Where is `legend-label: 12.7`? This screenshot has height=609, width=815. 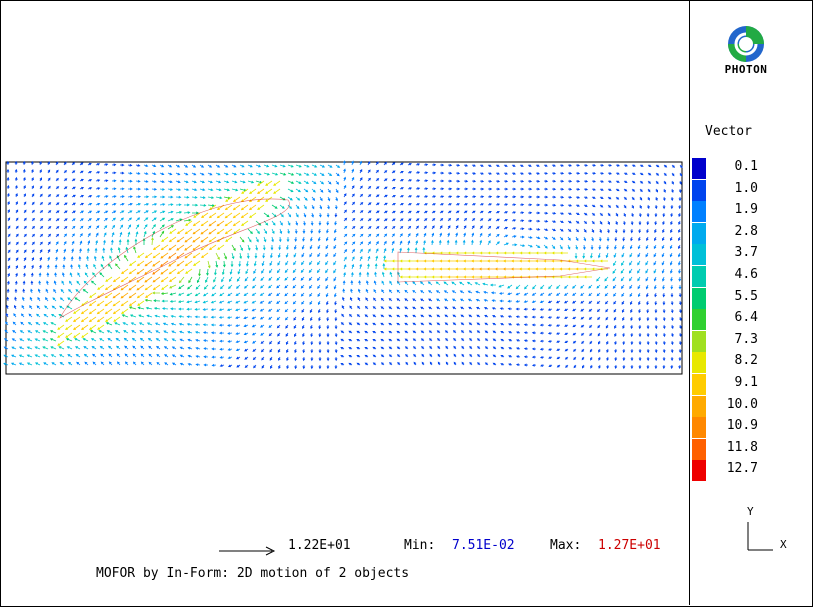 legend-label: 12.7 is located at coordinates (742, 469).